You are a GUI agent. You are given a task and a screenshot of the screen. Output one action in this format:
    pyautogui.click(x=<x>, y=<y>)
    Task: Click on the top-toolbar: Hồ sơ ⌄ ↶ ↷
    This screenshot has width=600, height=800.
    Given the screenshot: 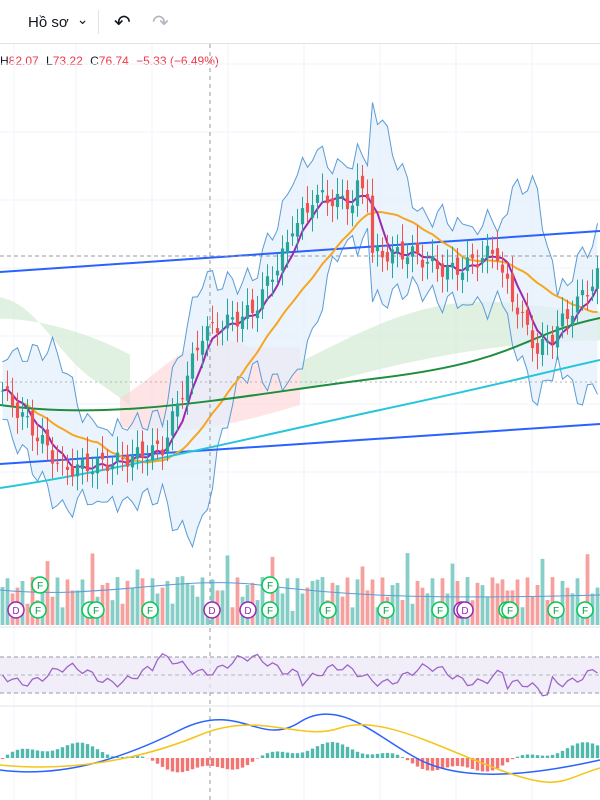 What is the action you would take?
    pyautogui.click(x=300, y=22)
    